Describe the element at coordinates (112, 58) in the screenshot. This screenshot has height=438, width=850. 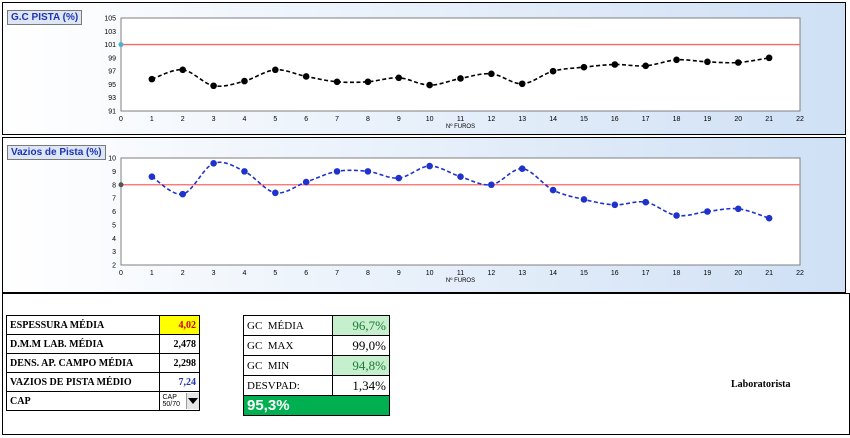
I see `y-tick-label: 99` at that location.